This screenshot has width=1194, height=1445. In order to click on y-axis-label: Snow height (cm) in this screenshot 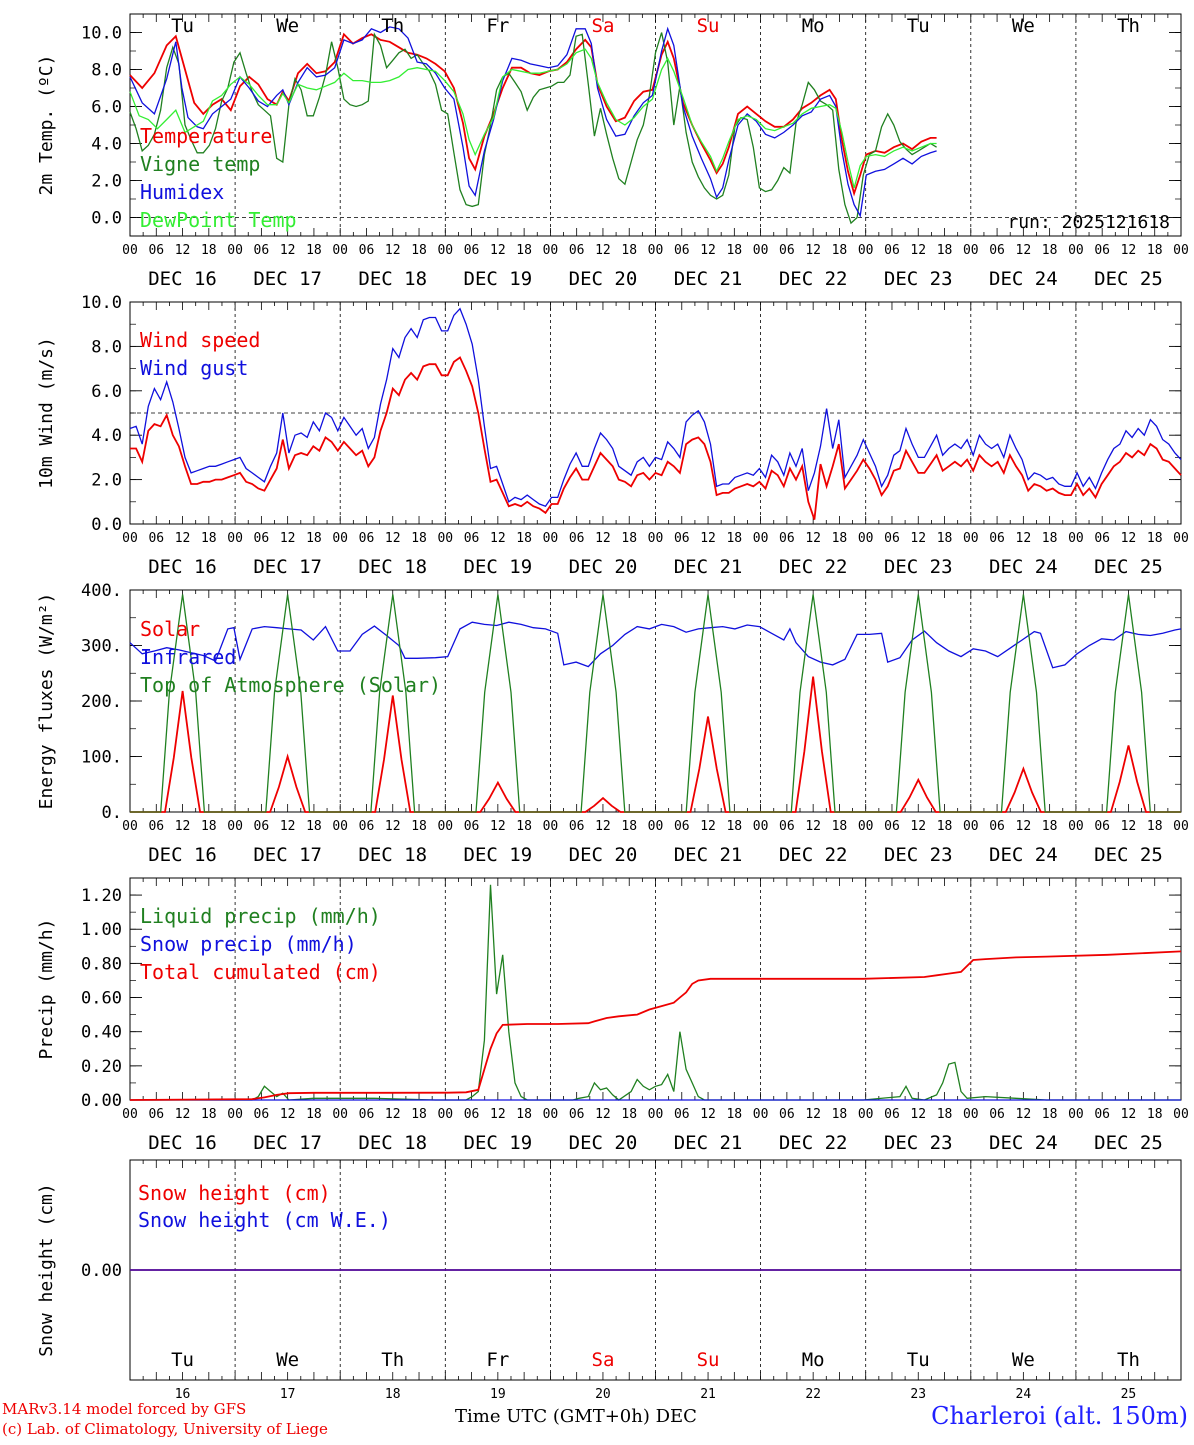, I will do `click(46, 1269)`.